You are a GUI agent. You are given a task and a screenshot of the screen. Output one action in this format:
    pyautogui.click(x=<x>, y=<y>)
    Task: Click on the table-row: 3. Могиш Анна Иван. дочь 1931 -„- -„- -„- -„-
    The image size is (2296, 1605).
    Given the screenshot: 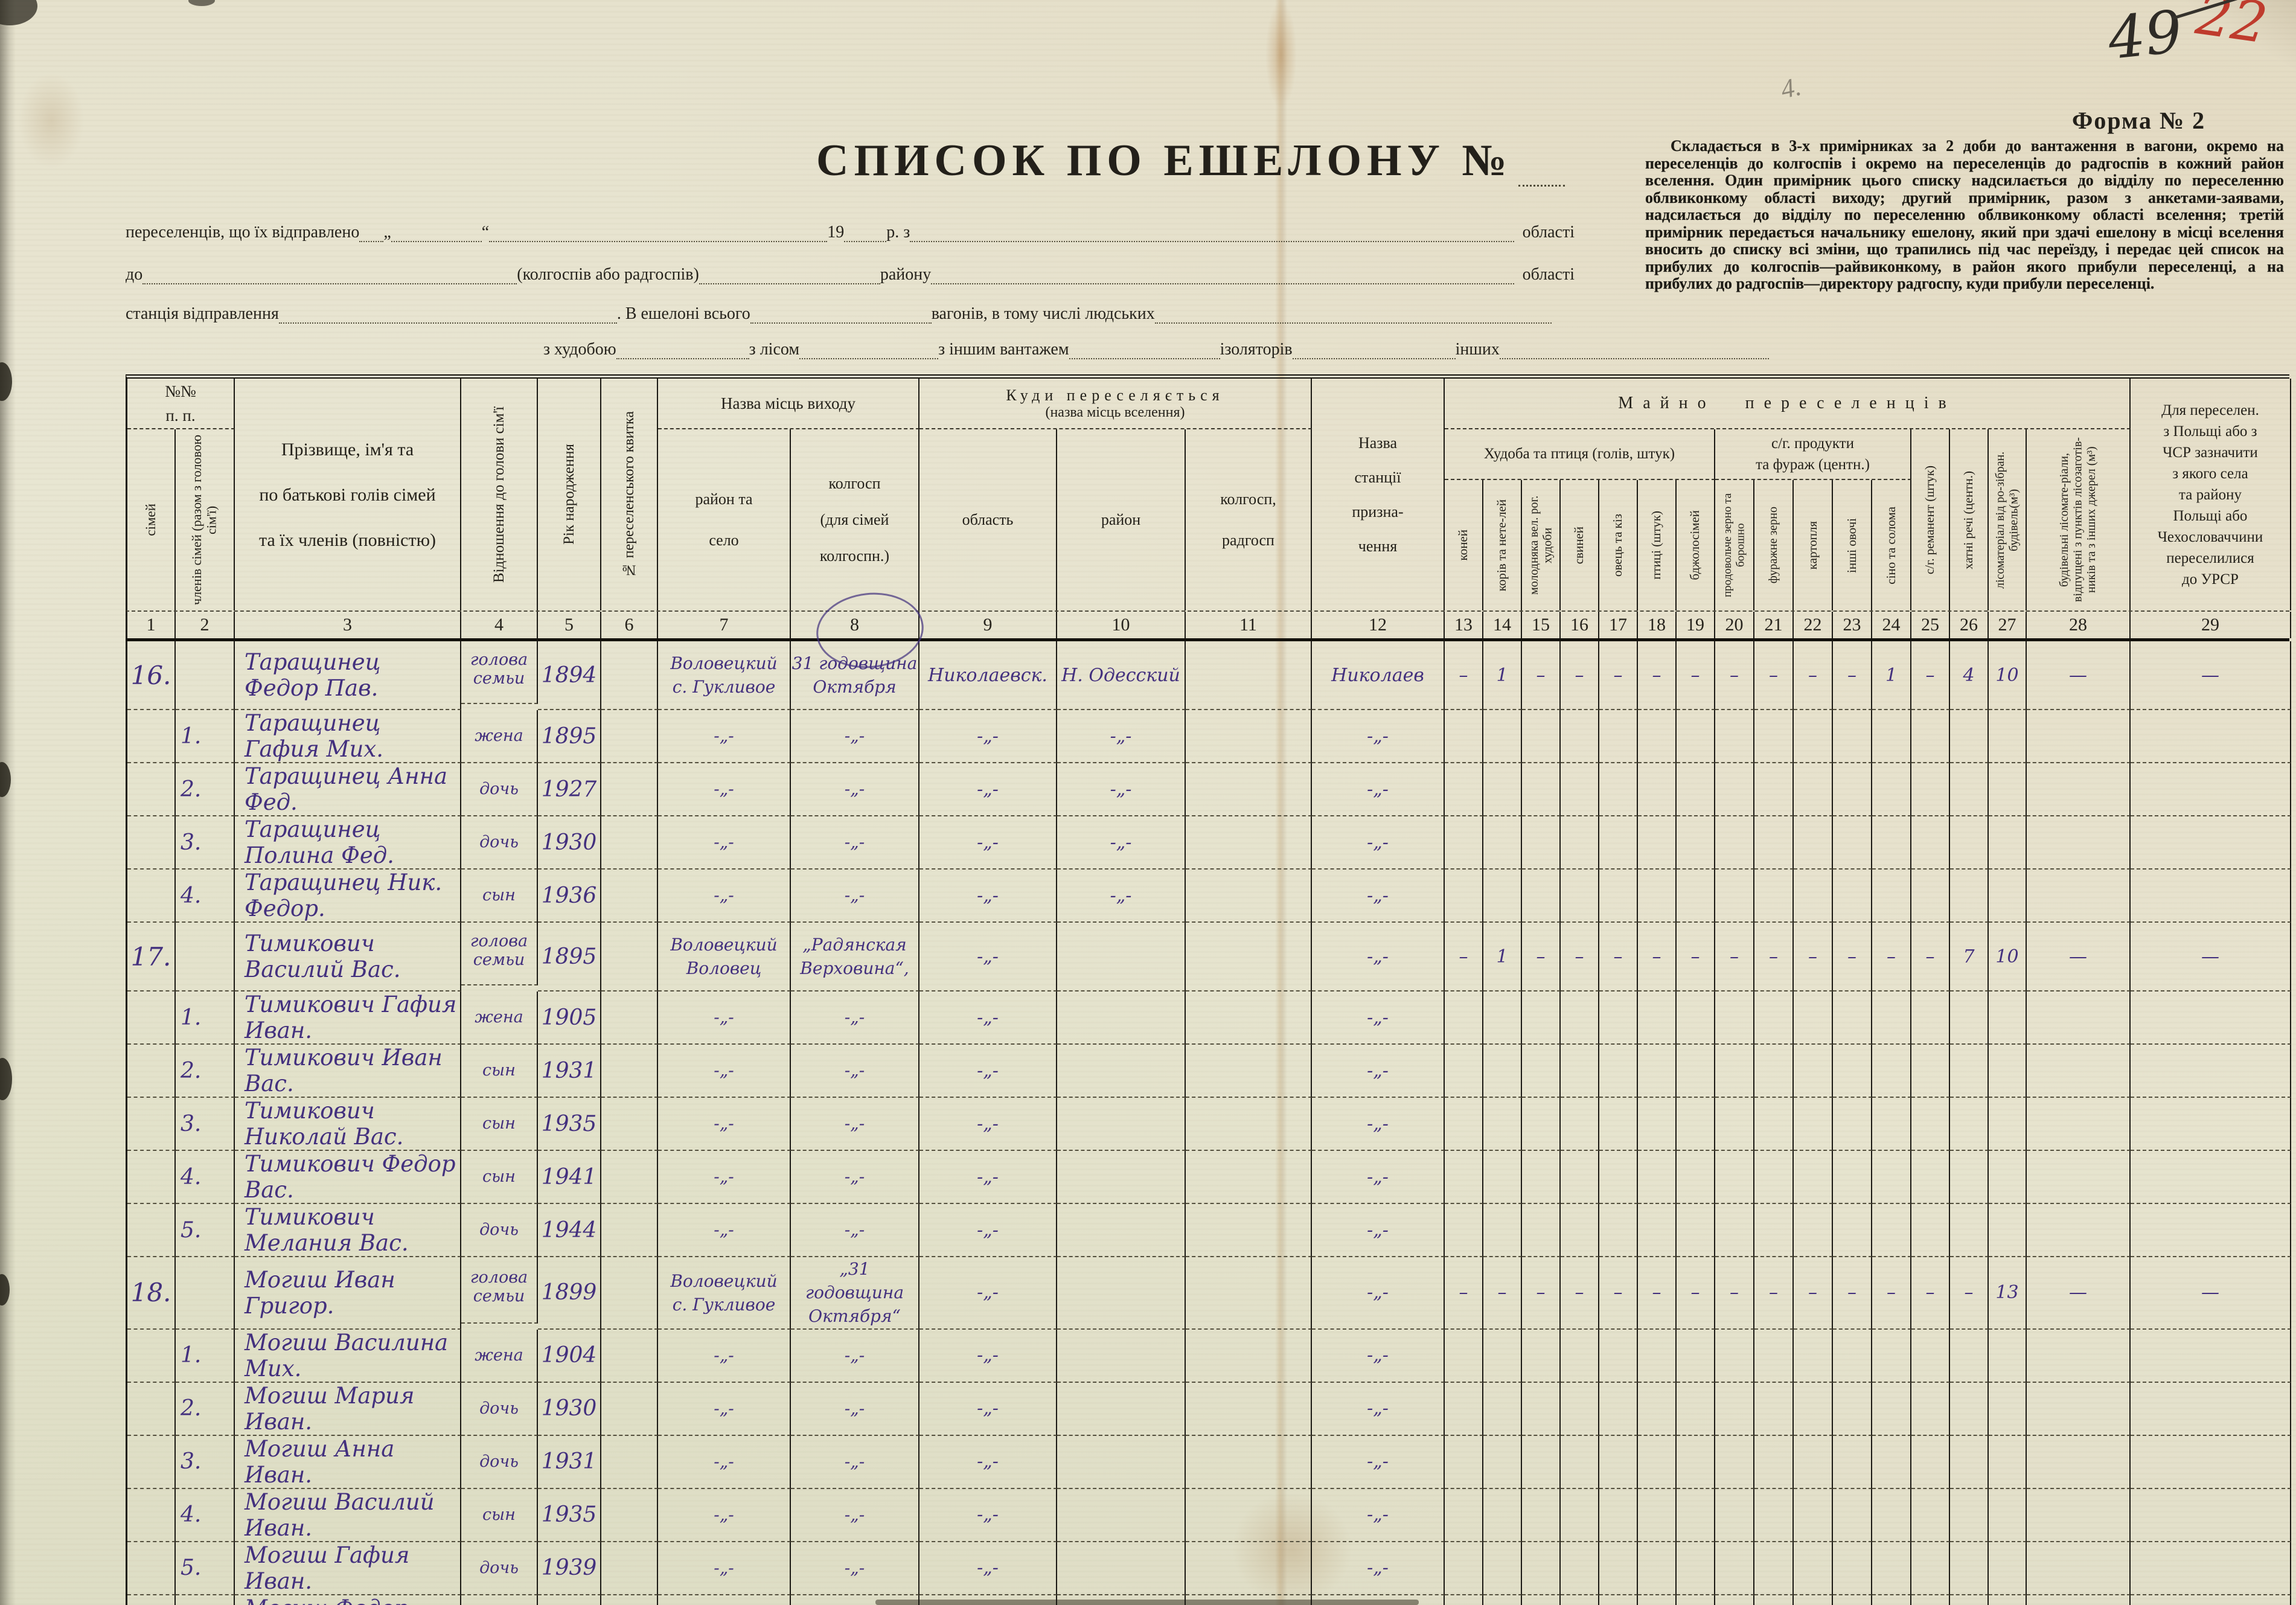 What is the action you would take?
    pyautogui.click(x=1208, y=1462)
    